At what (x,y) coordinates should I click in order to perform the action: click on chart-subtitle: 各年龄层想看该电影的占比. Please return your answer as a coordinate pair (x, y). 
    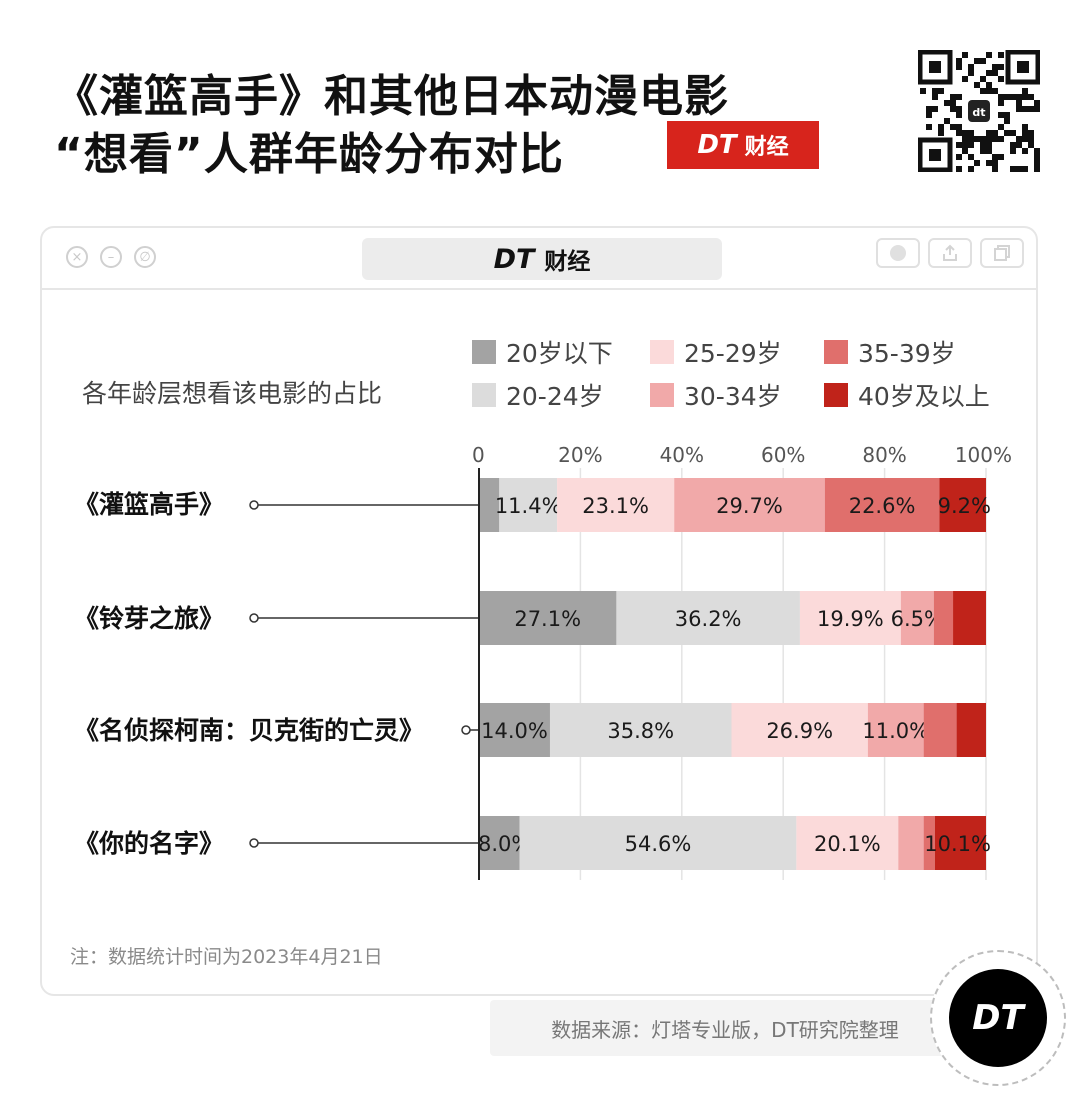
    Looking at the image, I should click on (232, 393).